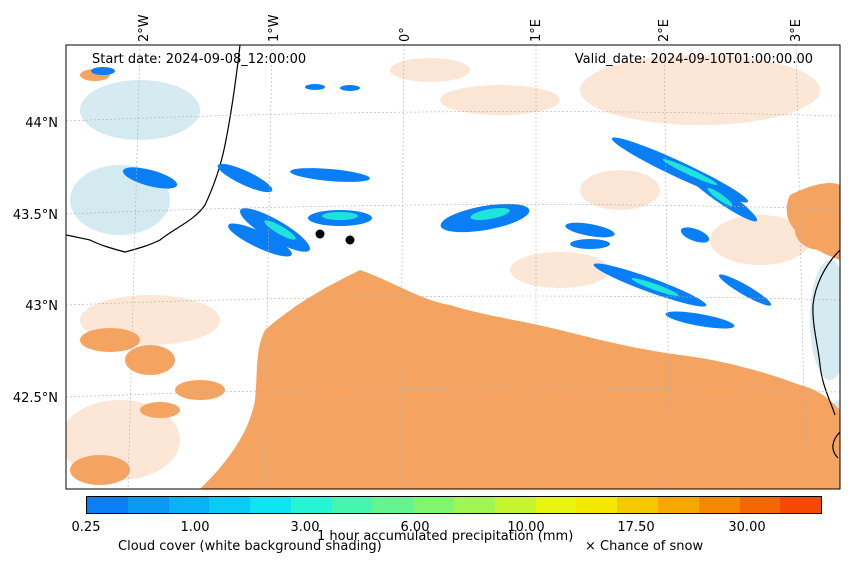 Image resolution: width=850 pixels, height=564 pixels. Describe the element at coordinates (195, 527) in the screenshot. I see `colorbar-tick-label: 1.00` at that location.